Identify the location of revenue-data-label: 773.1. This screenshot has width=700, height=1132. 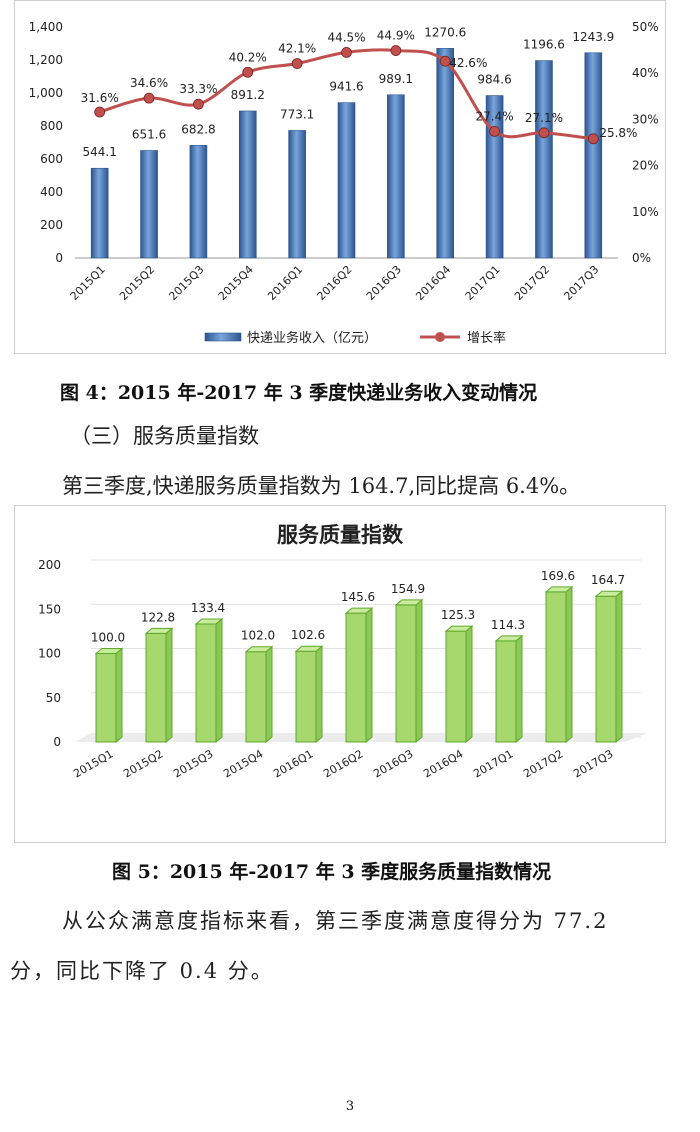
(297, 114).